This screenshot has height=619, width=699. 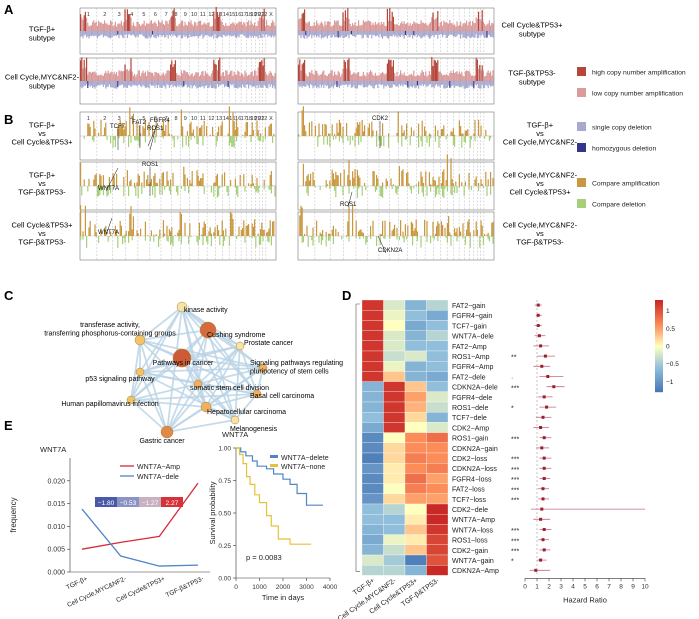 What do you see at coordinates (206, 407) in the screenshot?
I see `pathway-node` at bounding box center [206, 407].